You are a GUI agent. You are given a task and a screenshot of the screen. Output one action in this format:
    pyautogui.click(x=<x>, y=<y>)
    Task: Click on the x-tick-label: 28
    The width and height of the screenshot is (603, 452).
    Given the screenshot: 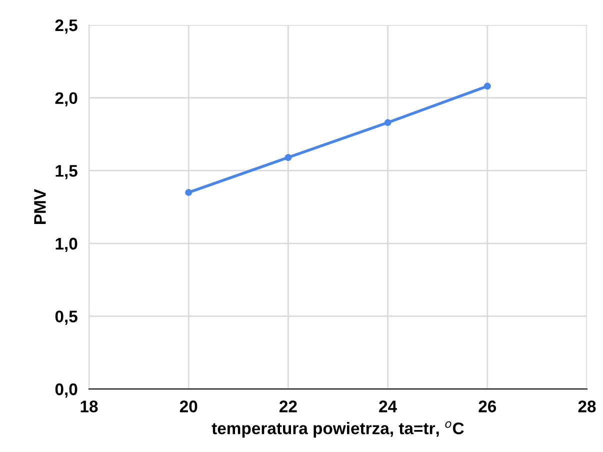 What is the action you would take?
    pyautogui.click(x=587, y=406)
    